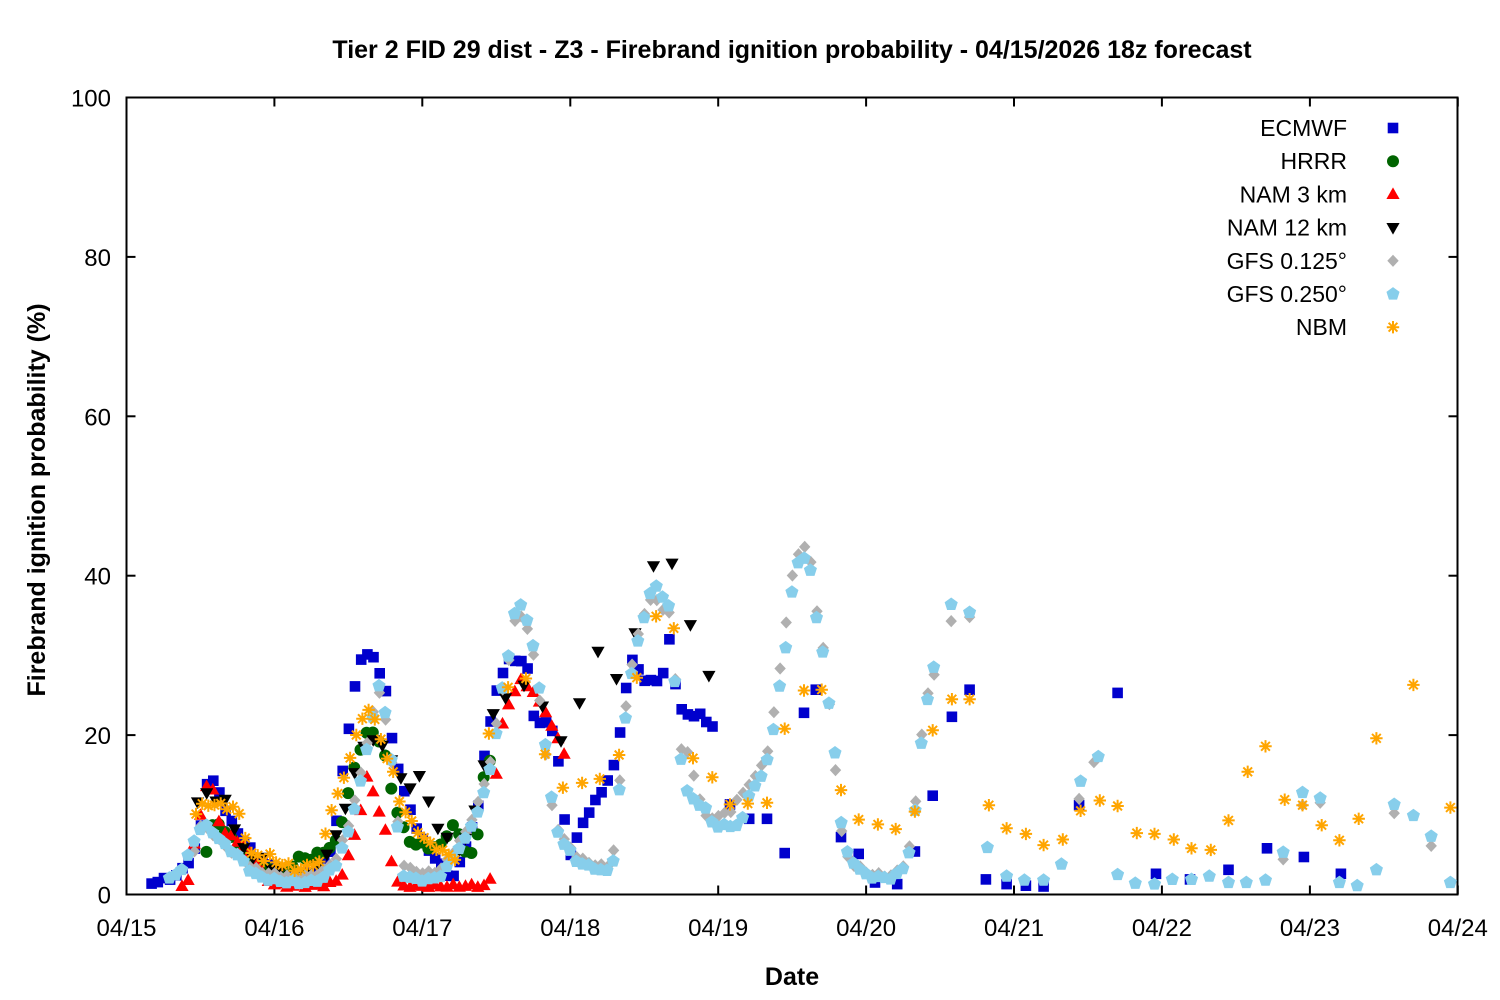  Describe the element at coordinates (1458, 928) in the screenshot. I see `svg-text: 04/24` at that location.